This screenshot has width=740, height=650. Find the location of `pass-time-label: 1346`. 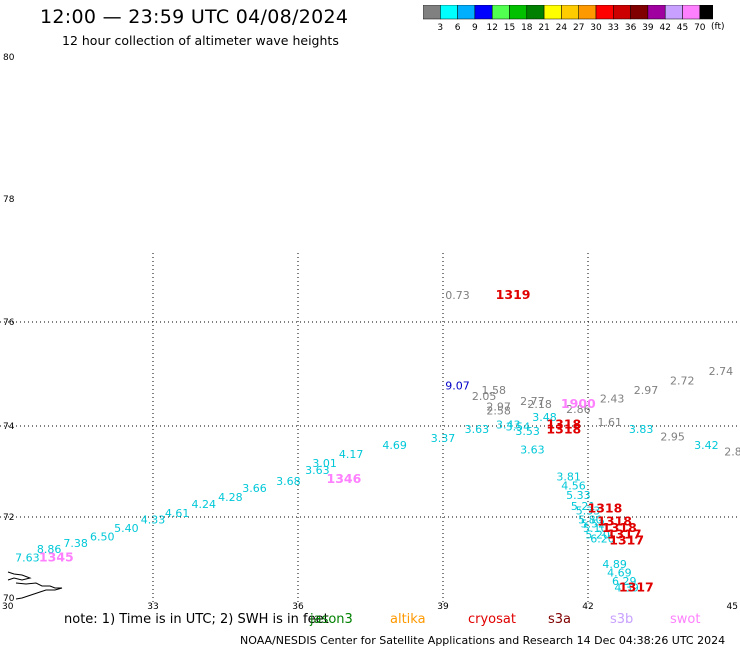

pass-time-label: 1346 is located at coordinates (344, 478).